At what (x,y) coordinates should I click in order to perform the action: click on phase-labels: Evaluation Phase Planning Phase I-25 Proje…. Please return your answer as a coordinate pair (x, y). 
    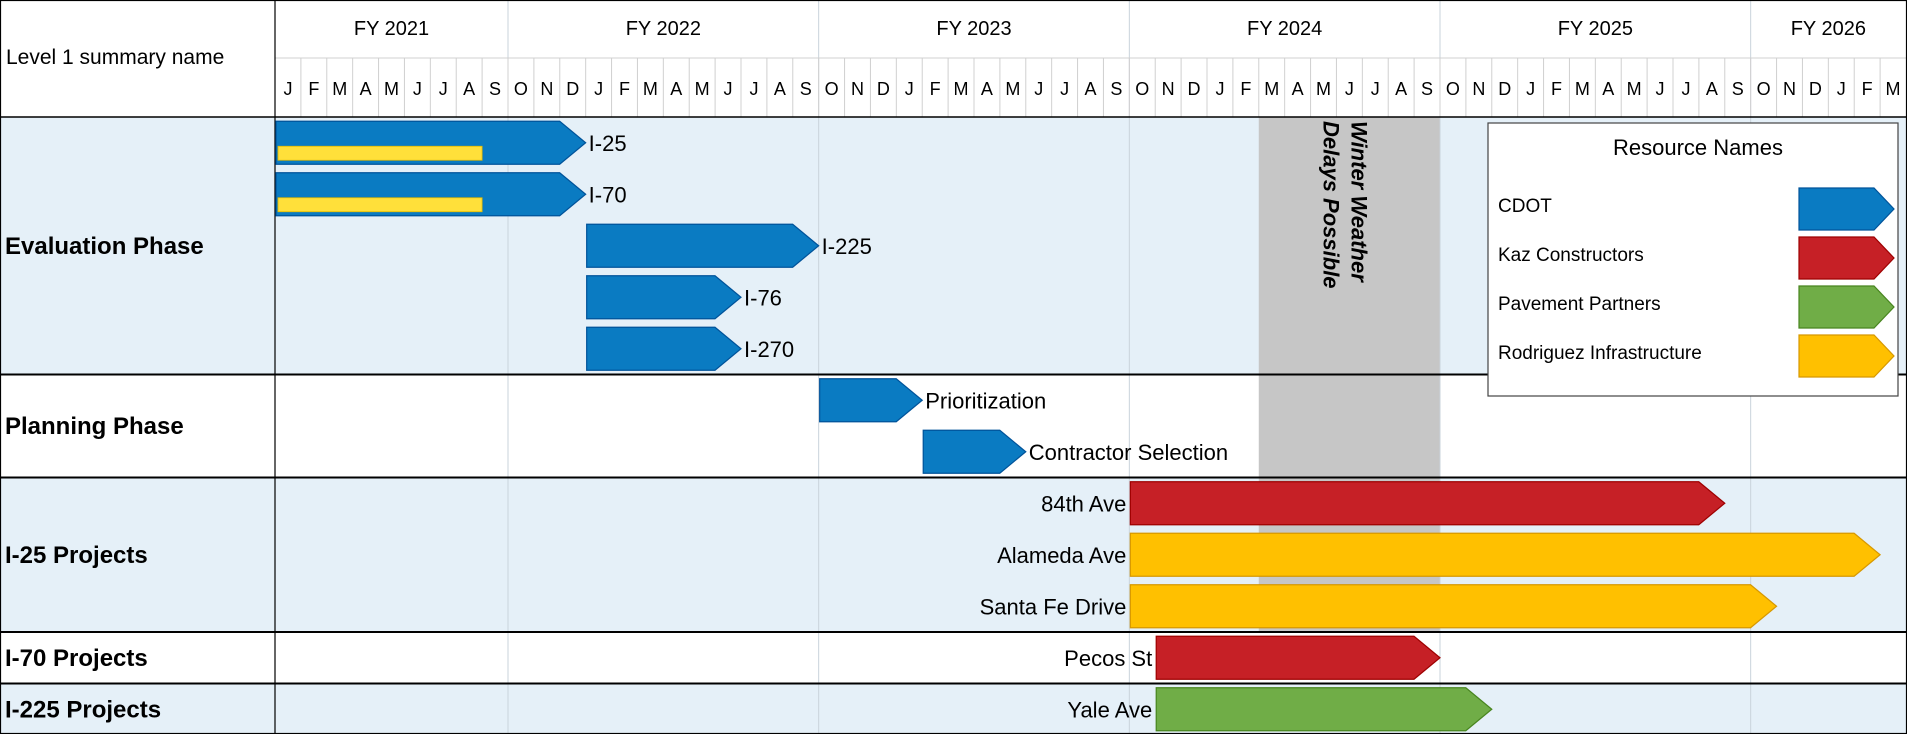
    Looking at the image, I should click on (104, 478).